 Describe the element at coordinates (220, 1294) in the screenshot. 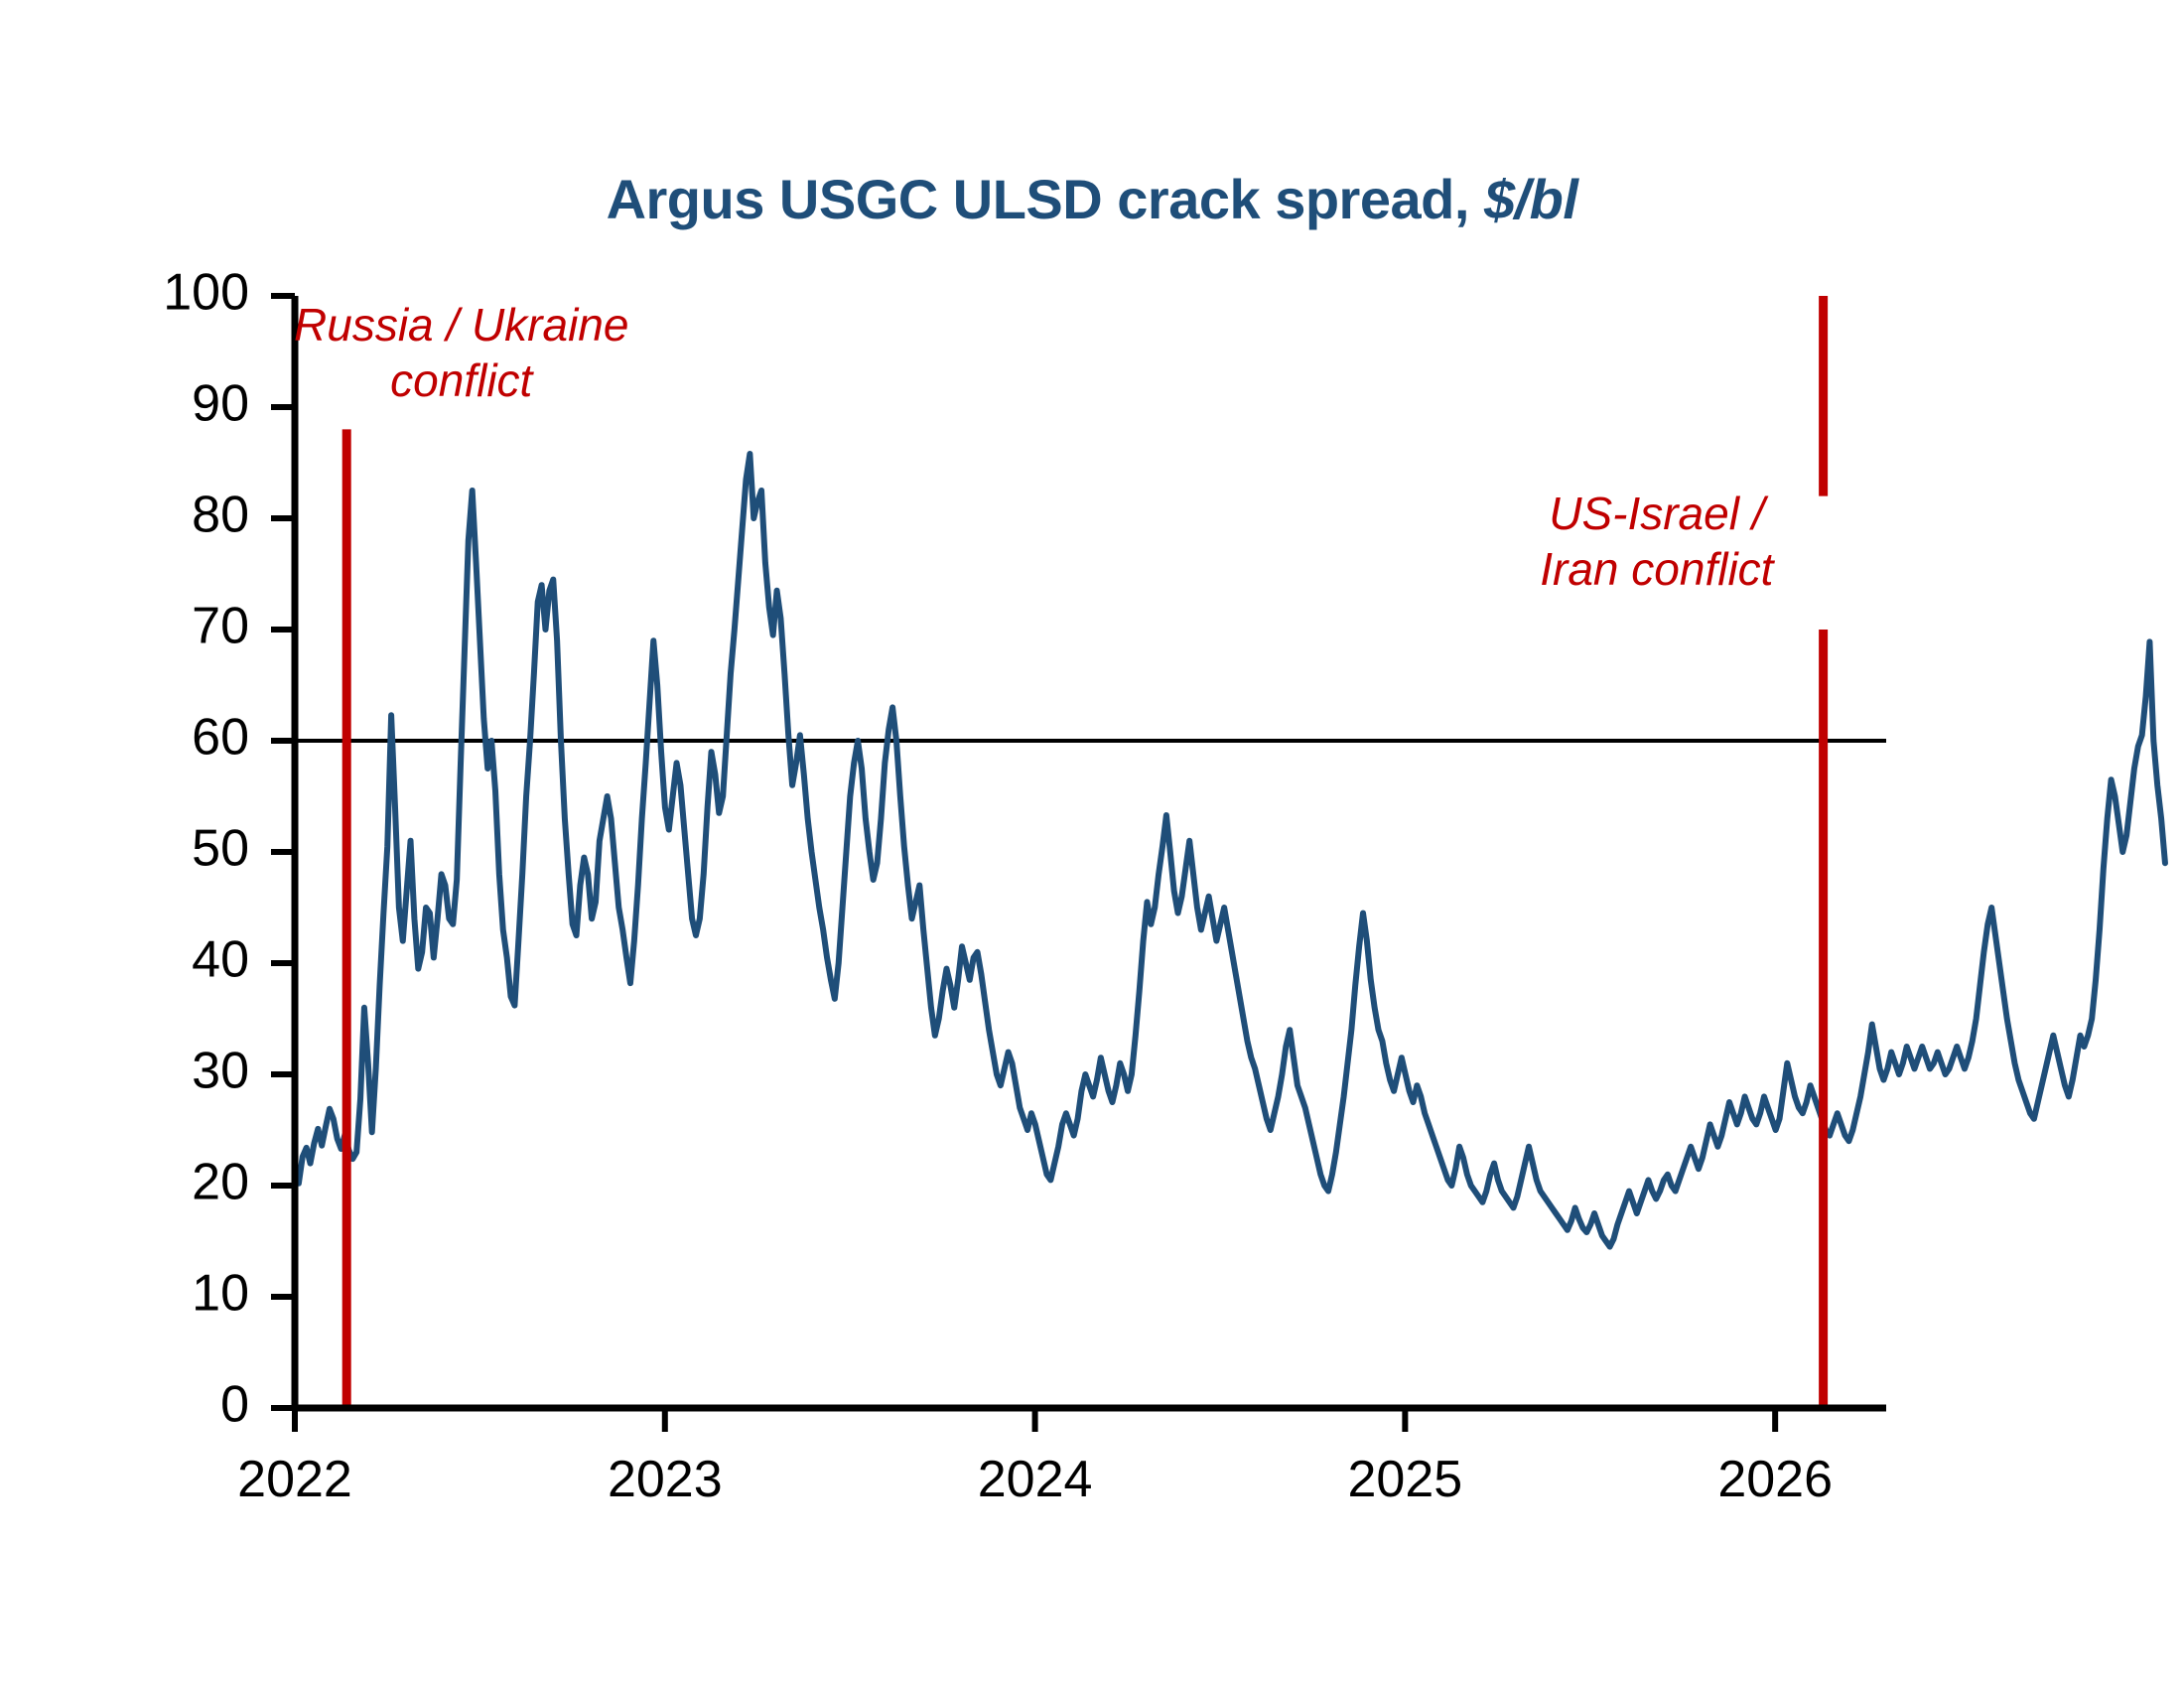

I see `y-tick-label: 10` at that location.